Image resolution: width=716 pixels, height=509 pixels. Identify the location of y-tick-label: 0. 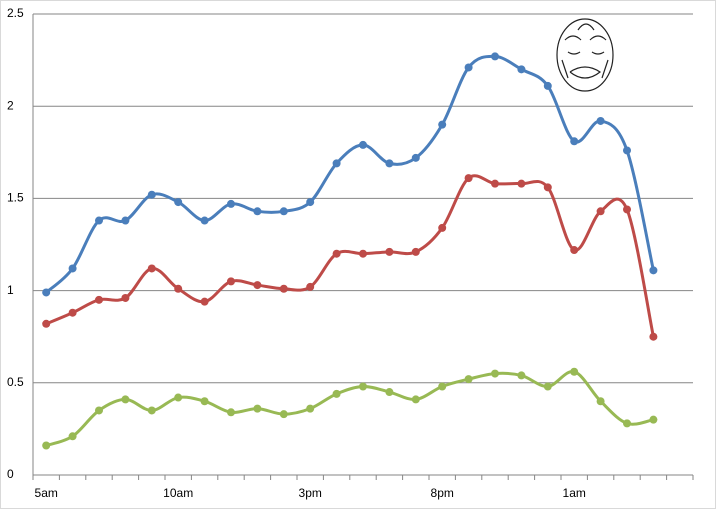
(10, 474).